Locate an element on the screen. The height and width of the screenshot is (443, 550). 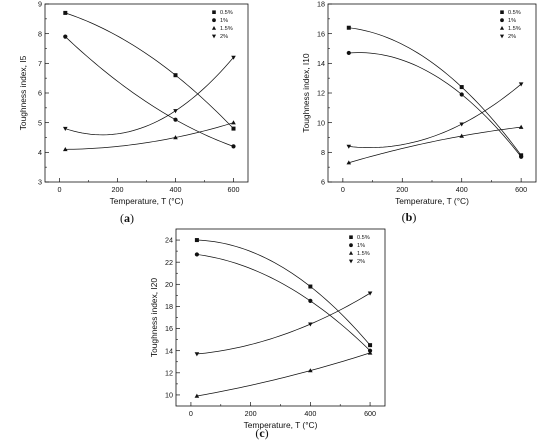
y-tick-label: 7 is located at coordinates (40, 63).